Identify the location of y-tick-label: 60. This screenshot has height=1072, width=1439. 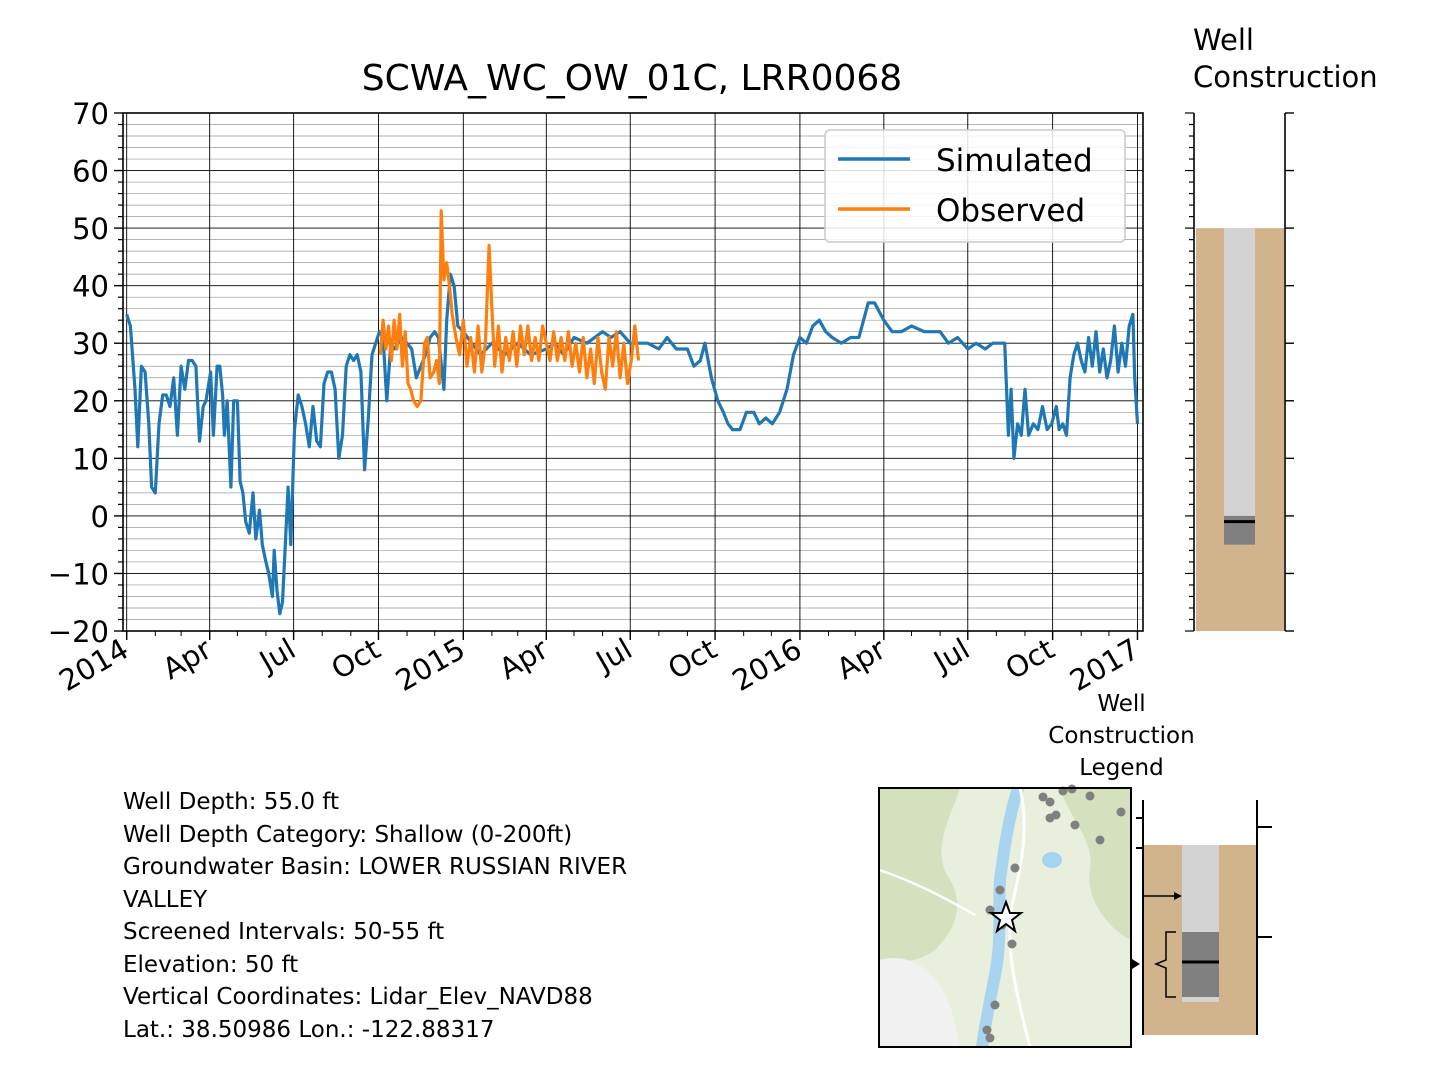
(90, 172).